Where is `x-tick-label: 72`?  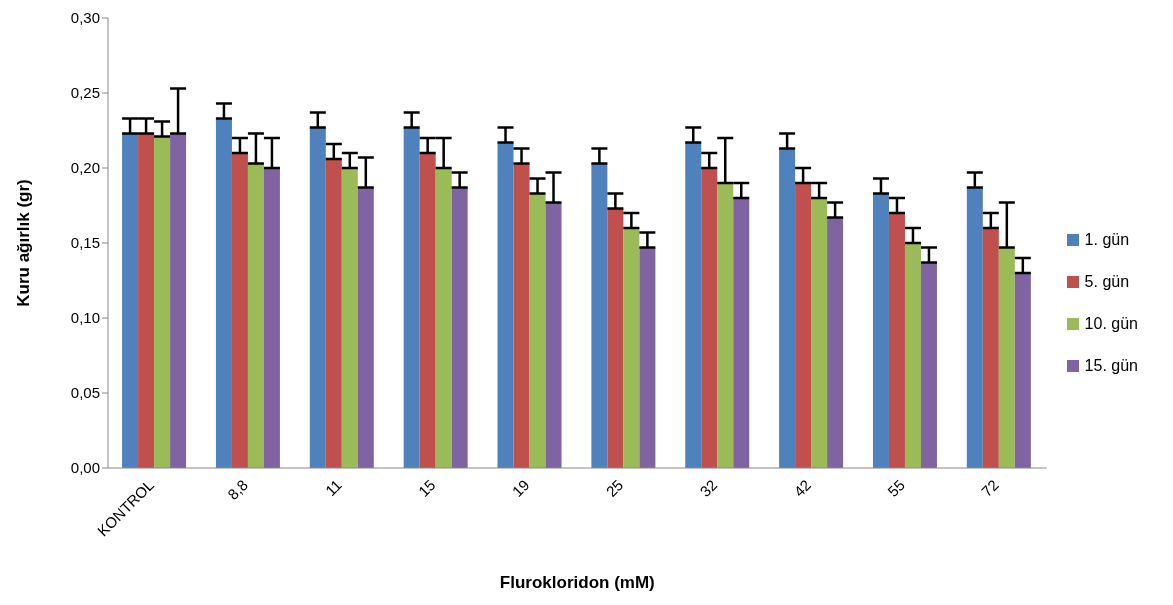
x-tick-label: 72 is located at coordinates (989, 488).